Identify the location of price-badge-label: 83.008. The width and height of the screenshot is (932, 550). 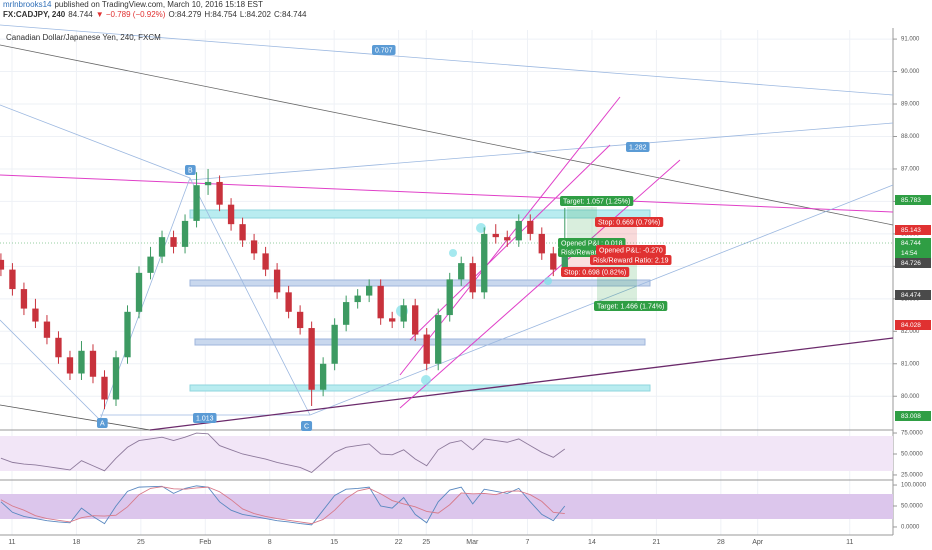
(911, 416).